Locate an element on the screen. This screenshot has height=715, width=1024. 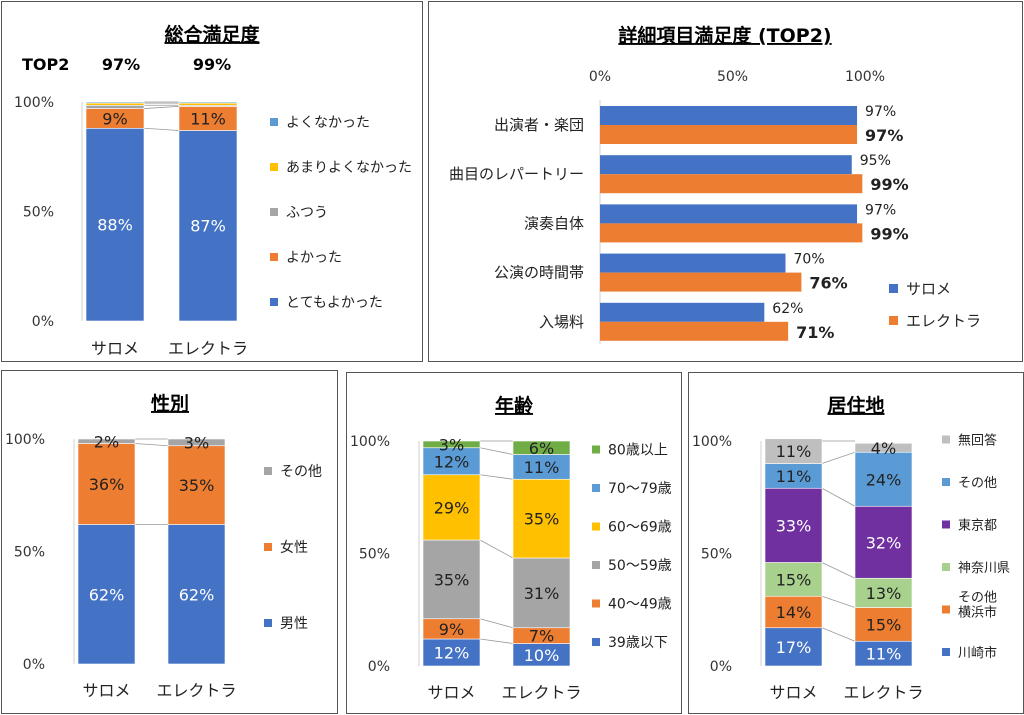
legend-label: 70～79歳 is located at coordinates (640, 489).